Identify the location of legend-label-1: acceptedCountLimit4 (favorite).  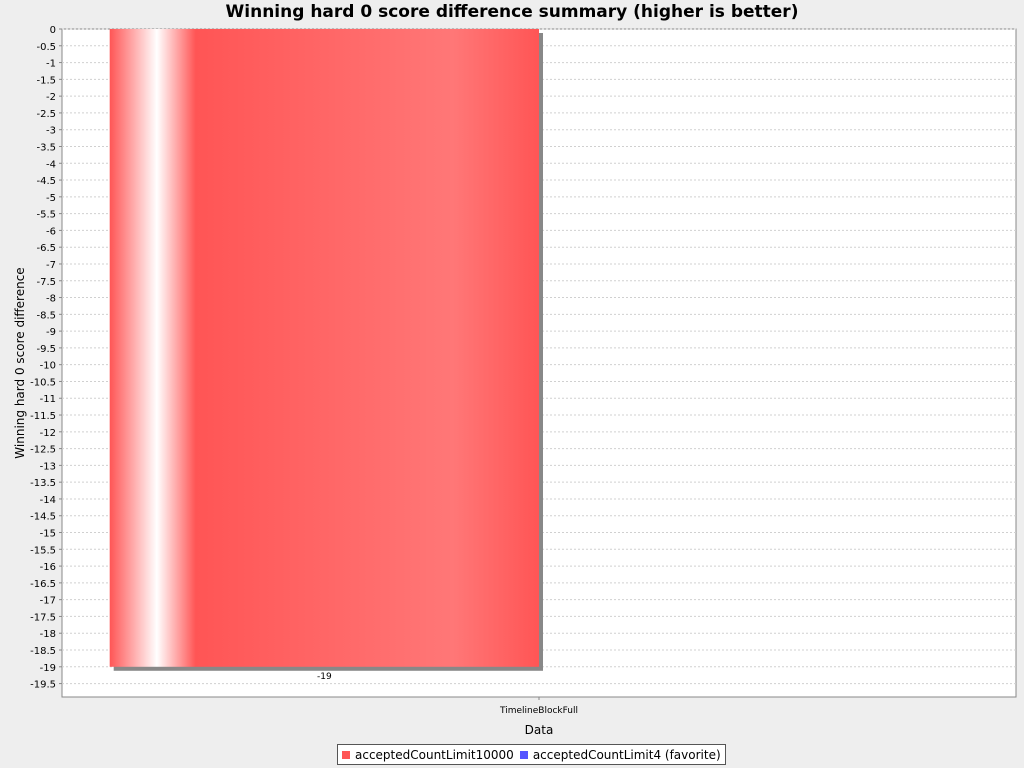
(626, 754).